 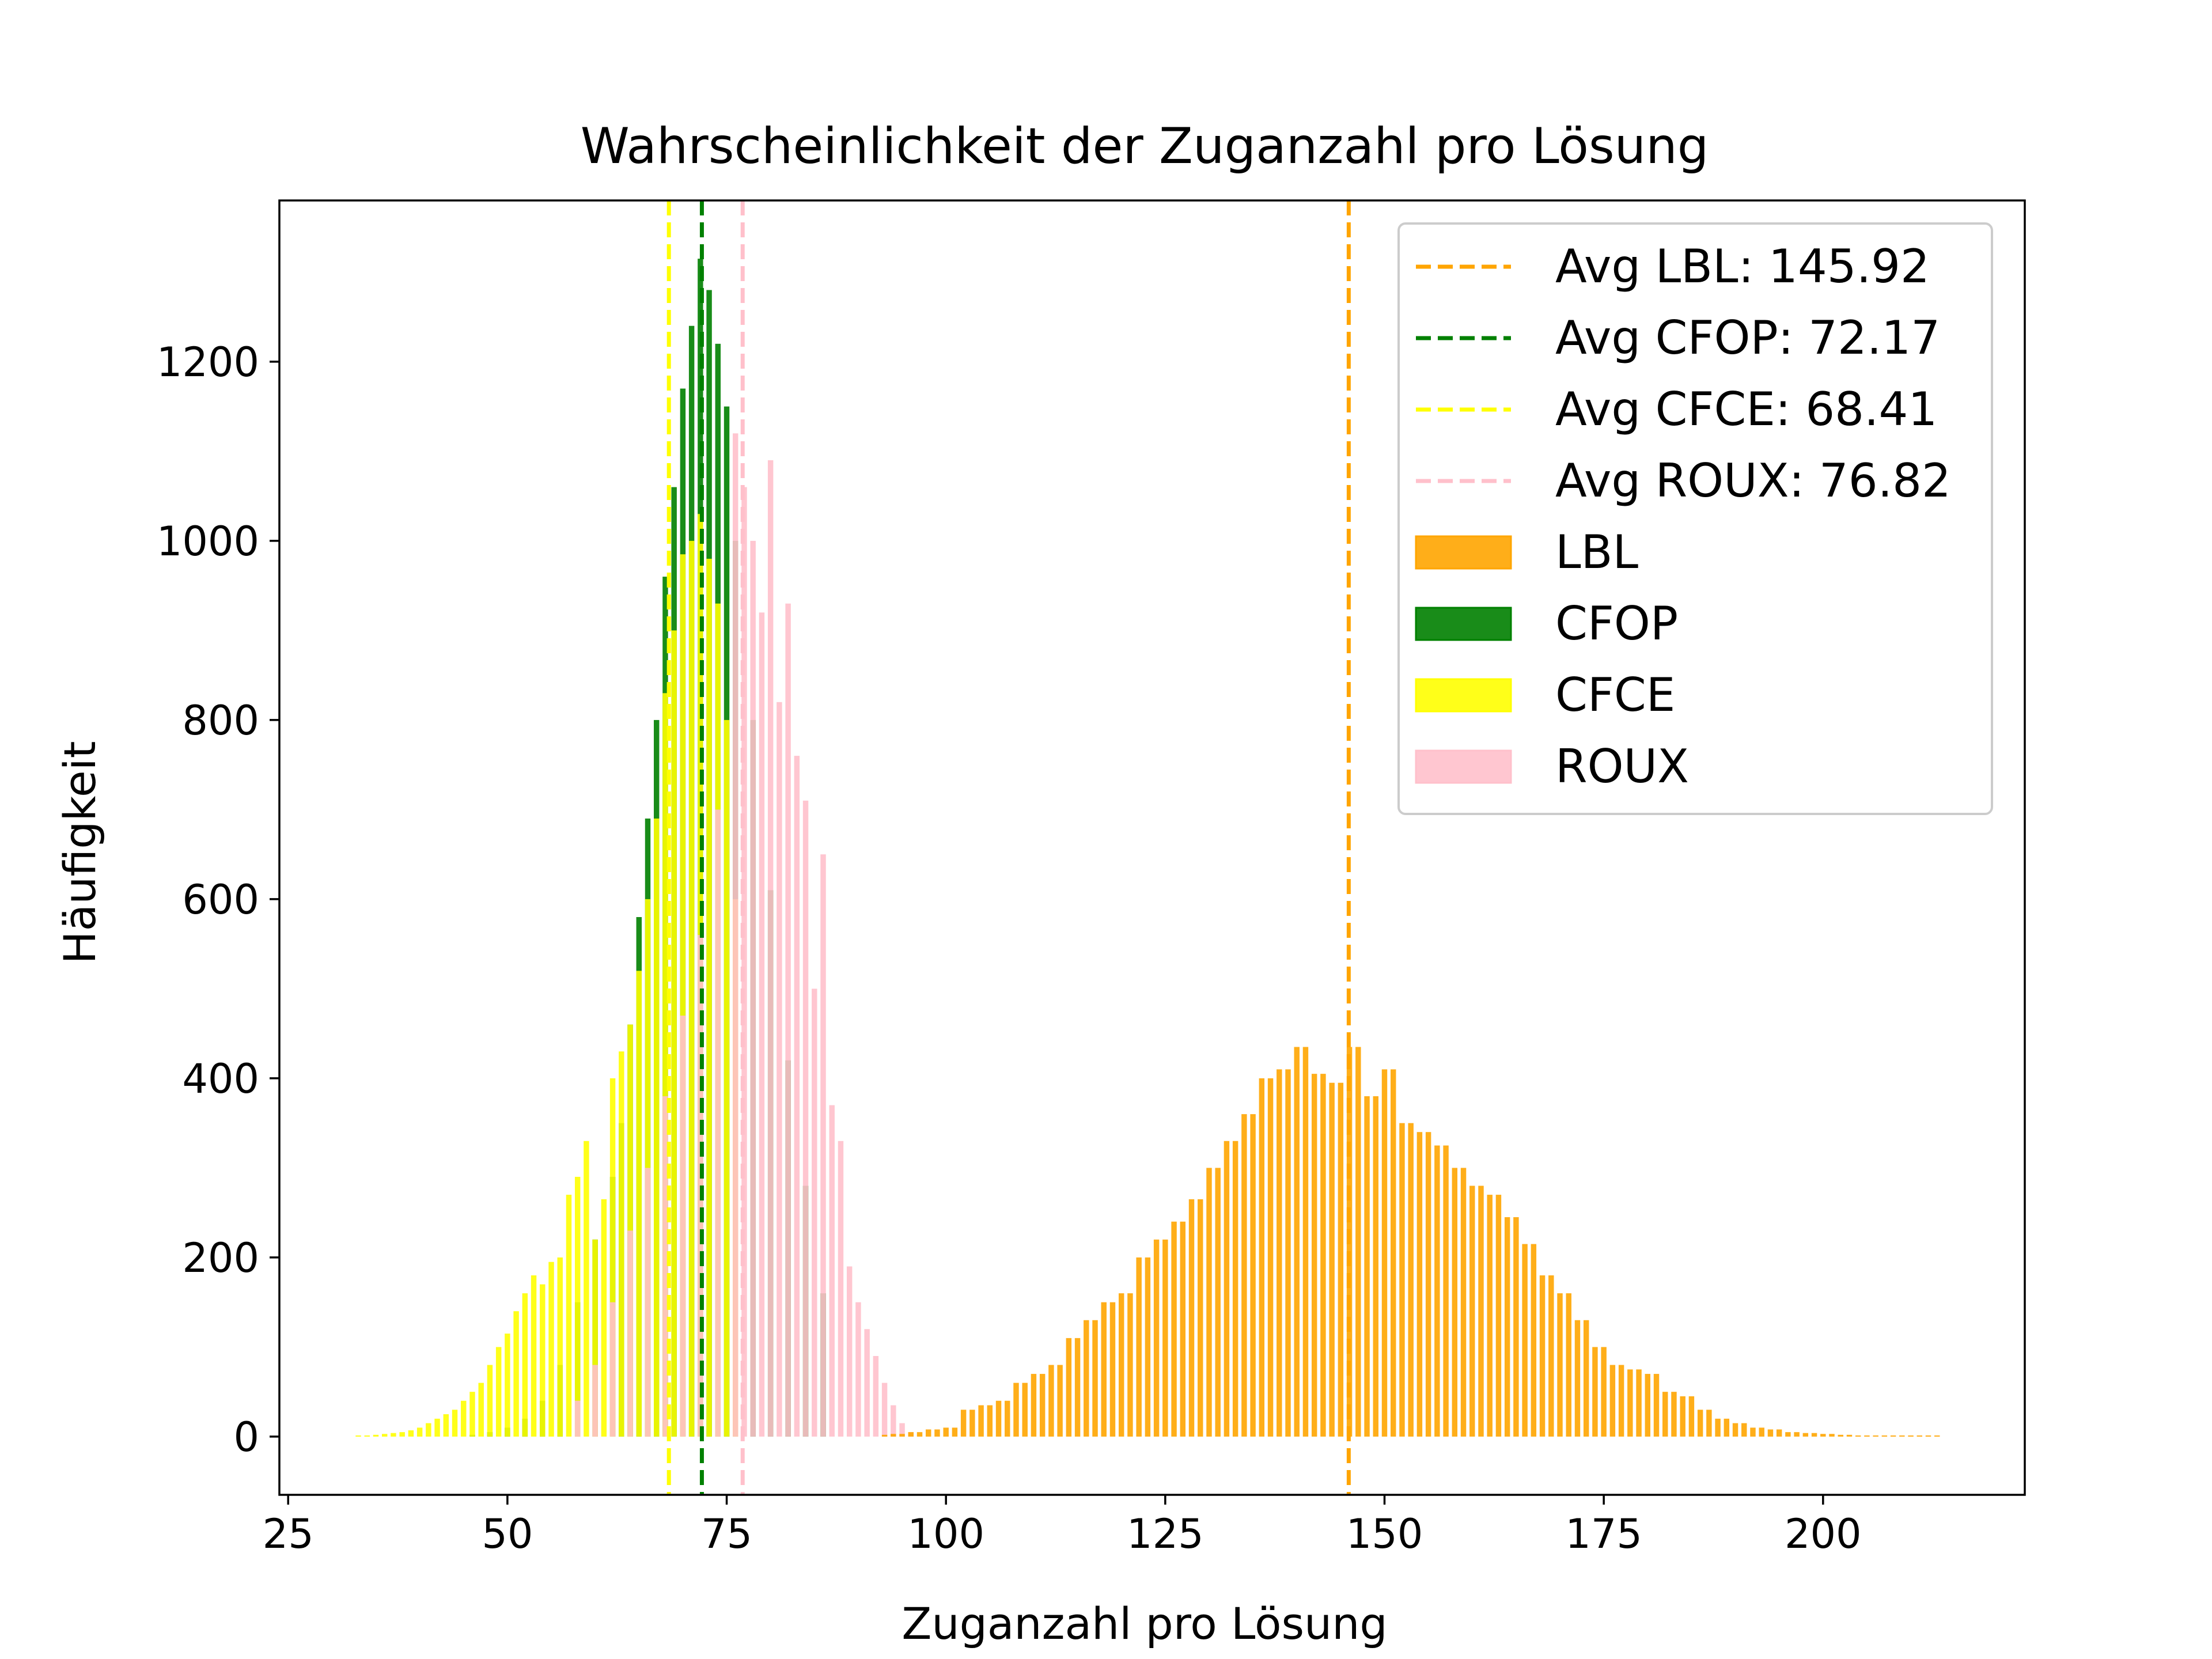 What do you see at coordinates (945, 1534) in the screenshot?
I see `x-tick-label: 100` at bounding box center [945, 1534].